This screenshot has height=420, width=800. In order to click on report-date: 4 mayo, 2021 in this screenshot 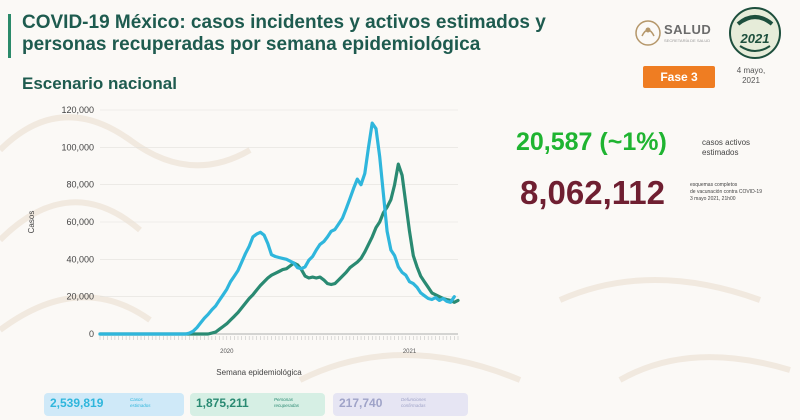, I will do `click(751, 76)`.